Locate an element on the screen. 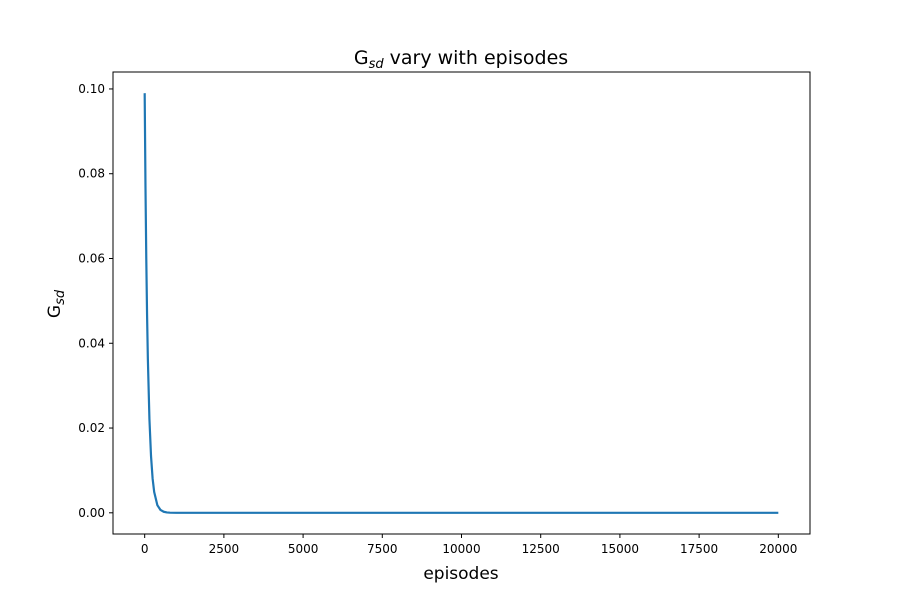 This screenshot has width=900, height=600. y-tick-label: 0.04 is located at coordinates (91, 343).